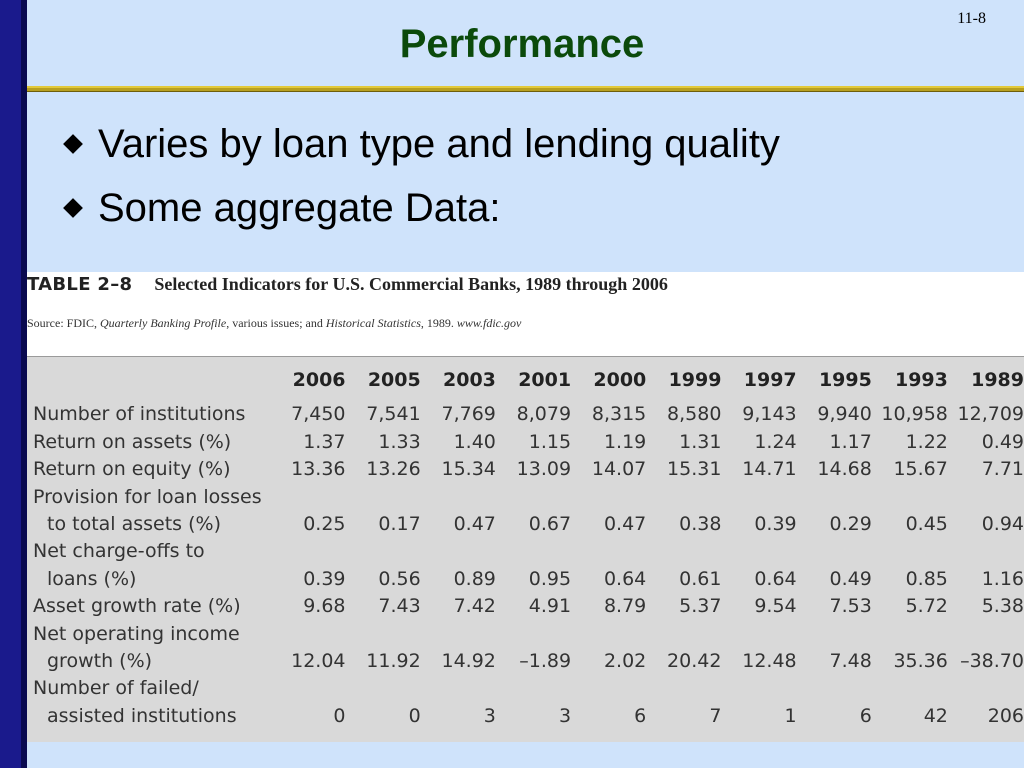 This screenshot has height=768, width=1024. I want to click on value-cell: 1.33, so click(399, 441).